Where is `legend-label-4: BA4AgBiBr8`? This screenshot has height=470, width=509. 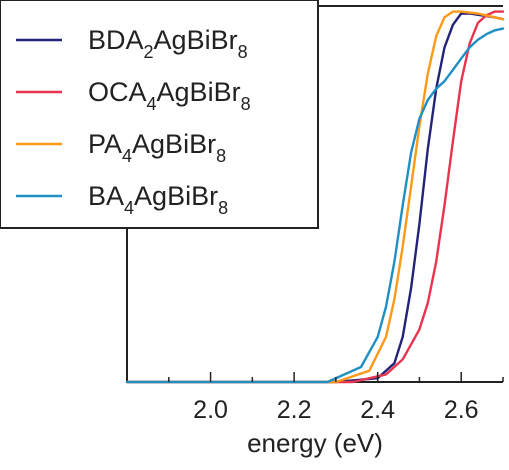 legend-label-4: BA4AgBiBr8 is located at coordinates (158, 199).